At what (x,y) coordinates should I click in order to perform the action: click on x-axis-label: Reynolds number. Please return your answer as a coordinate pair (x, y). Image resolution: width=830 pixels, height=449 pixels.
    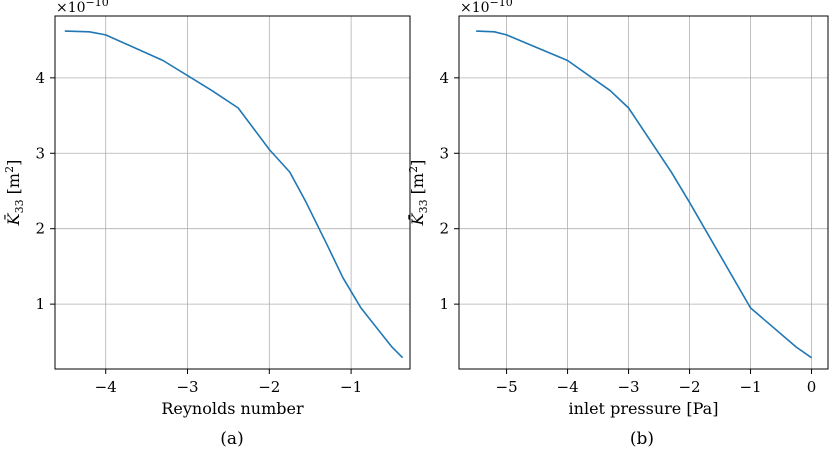
    Looking at the image, I should click on (232, 408).